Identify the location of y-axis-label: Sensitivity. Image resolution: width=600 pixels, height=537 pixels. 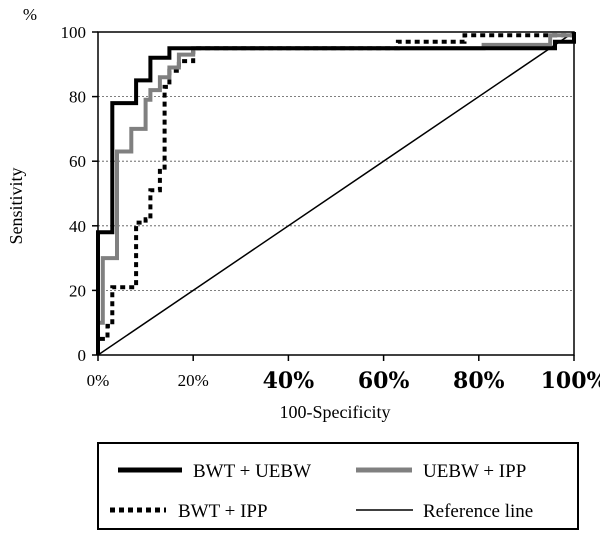
(16, 205).